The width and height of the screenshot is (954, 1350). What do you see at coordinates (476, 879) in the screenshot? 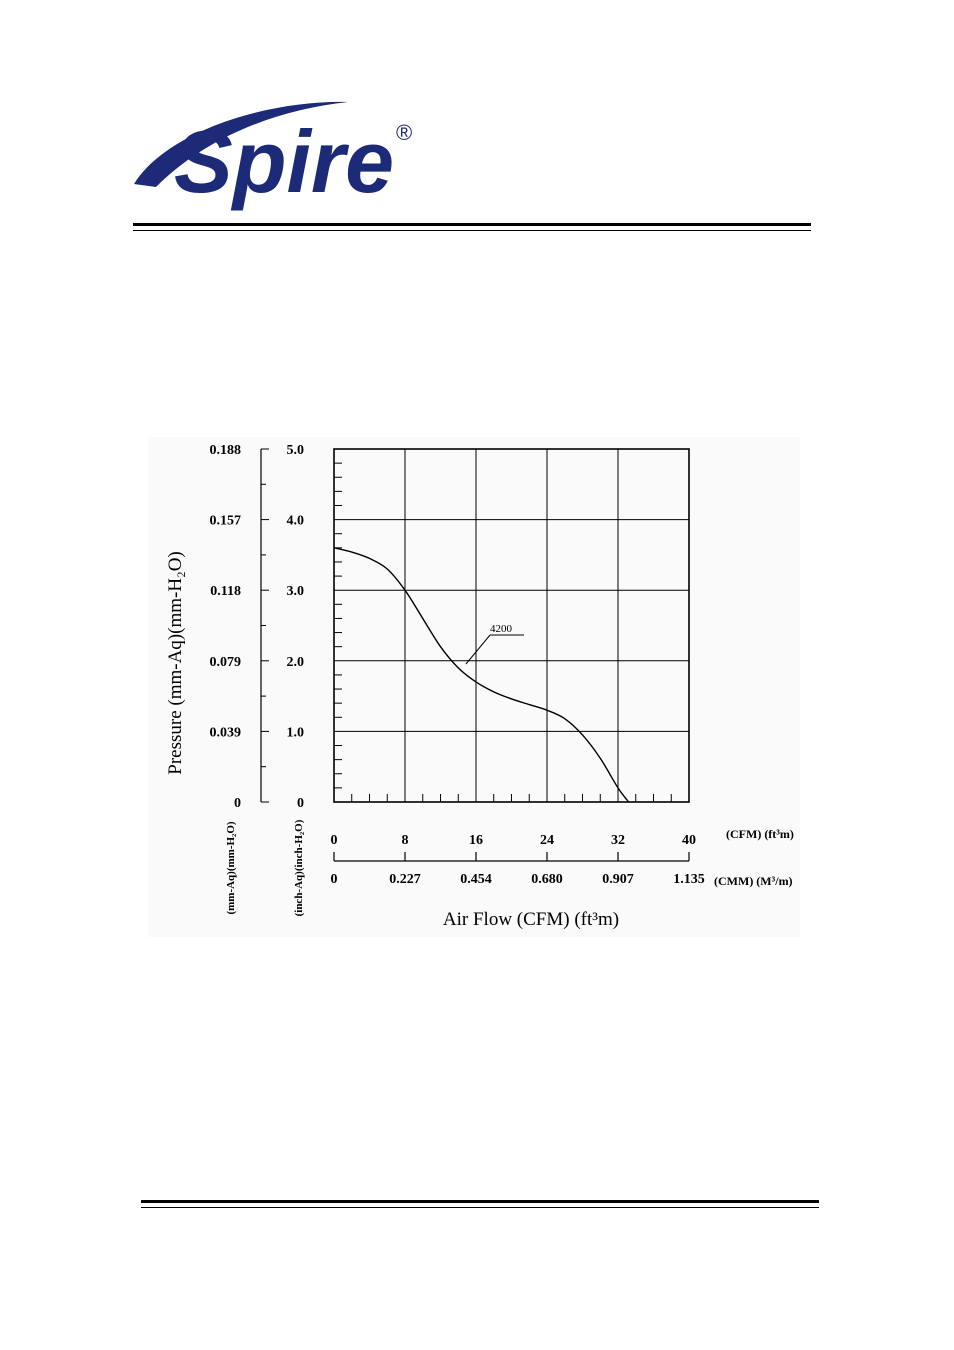
I see `x-tick-label-cmm: 0.454` at bounding box center [476, 879].